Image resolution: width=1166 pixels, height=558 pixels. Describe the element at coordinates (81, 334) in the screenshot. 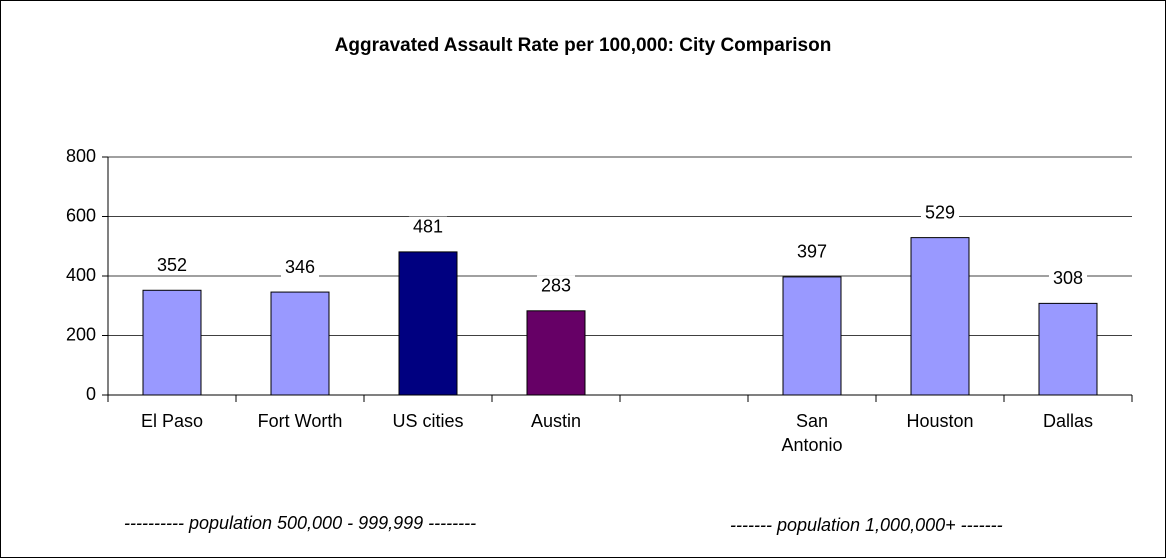

I see `y-tick-label: 200` at that location.